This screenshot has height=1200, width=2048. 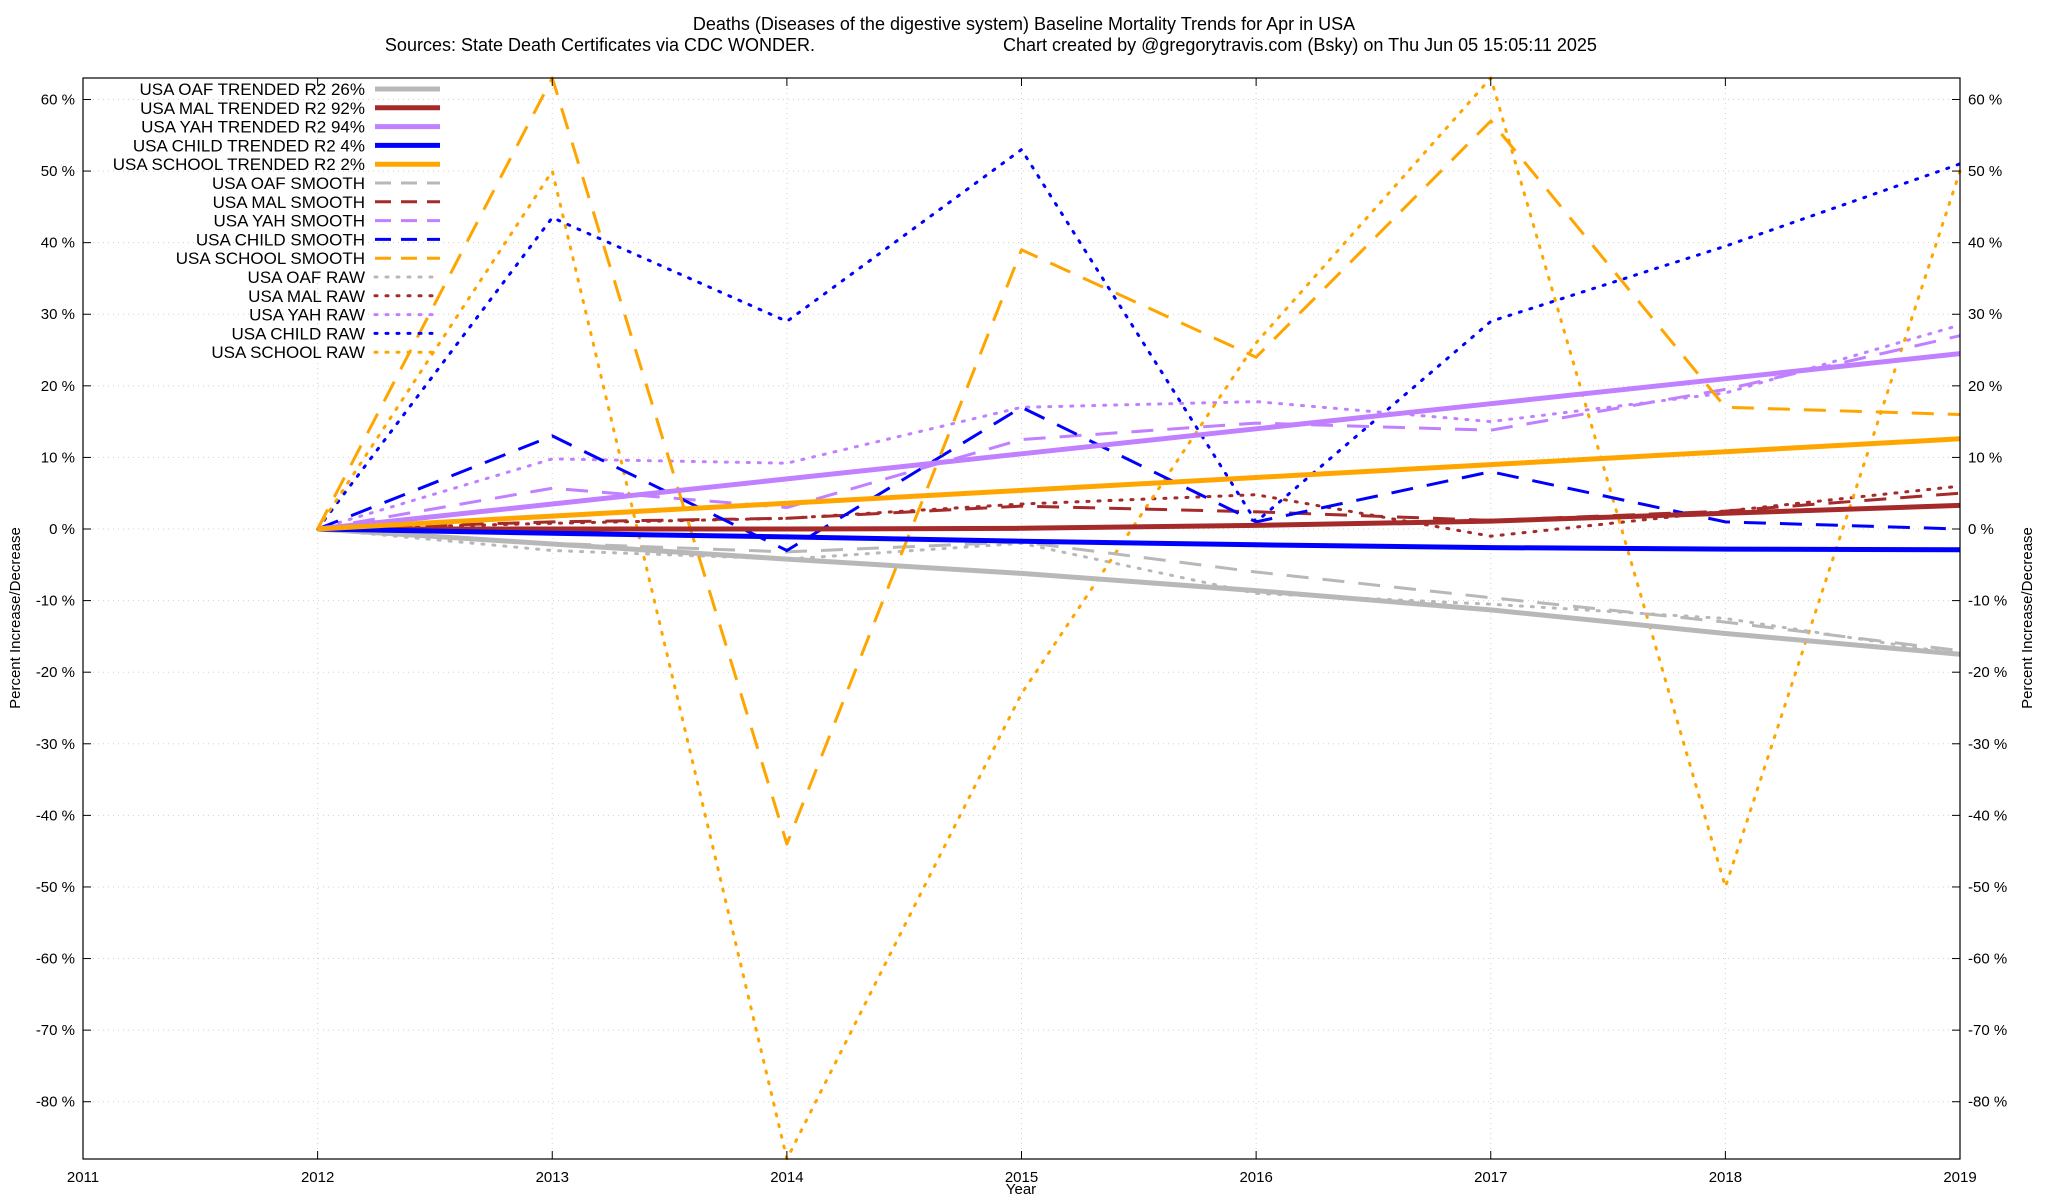 What do you see at coordinates (786, 1177) in the screenshot?
I see `x-tick-label: 2014` at bounding box center [786, 1177].